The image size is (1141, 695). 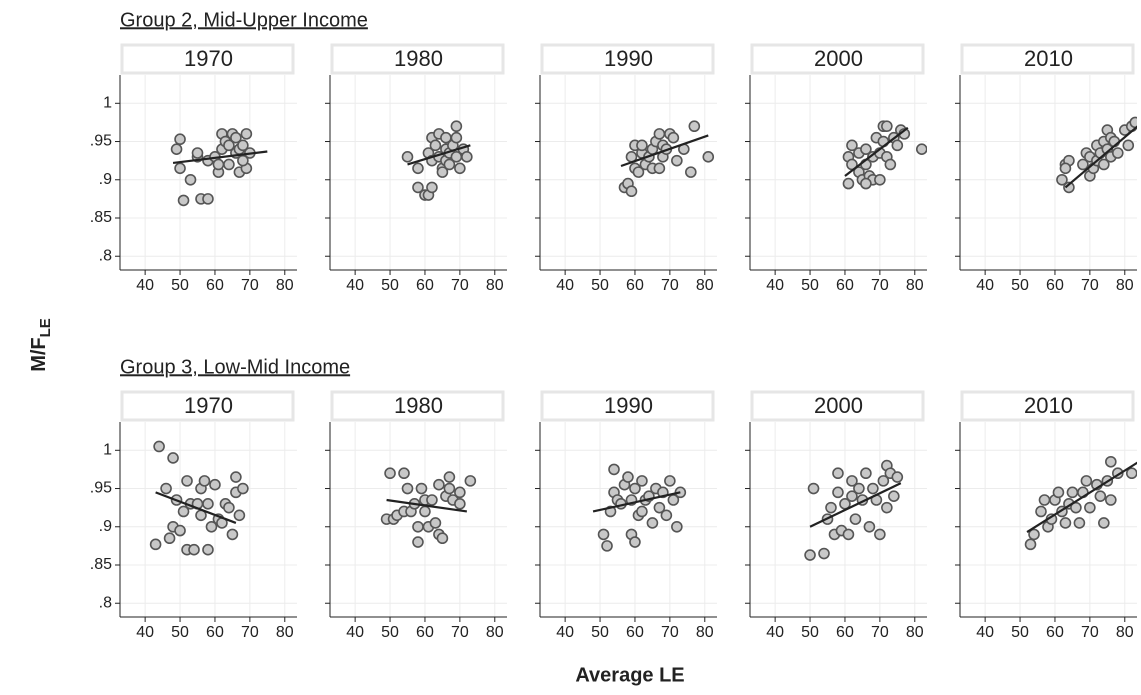 What do you see at coordinates (105, 255) in the screenshot?
I see `y-tick-label: .8` at bounding box center [105, 255].